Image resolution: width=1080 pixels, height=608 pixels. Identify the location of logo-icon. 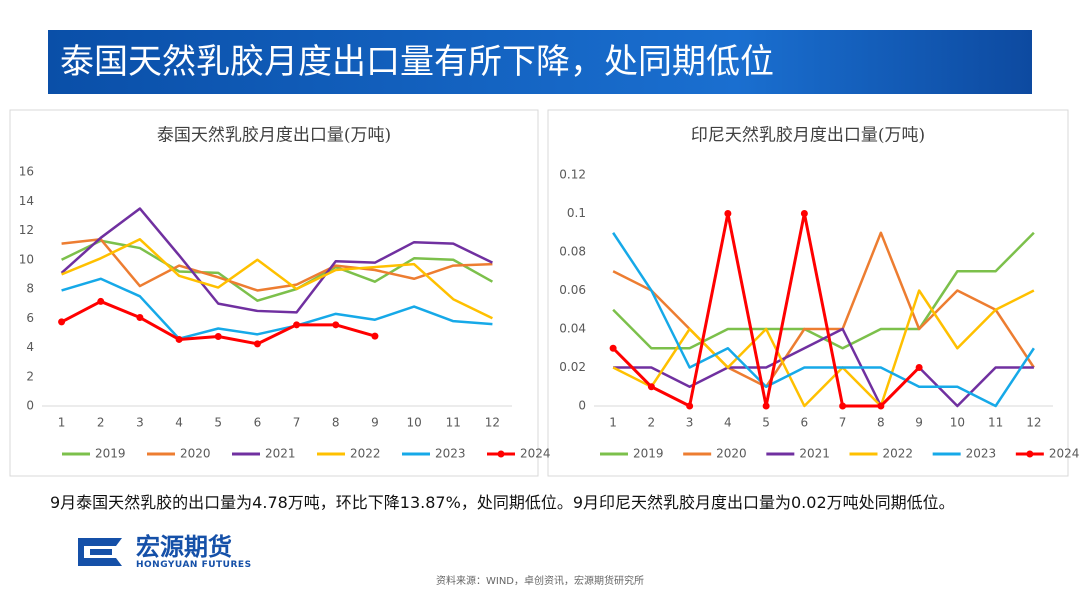
(100, 552).